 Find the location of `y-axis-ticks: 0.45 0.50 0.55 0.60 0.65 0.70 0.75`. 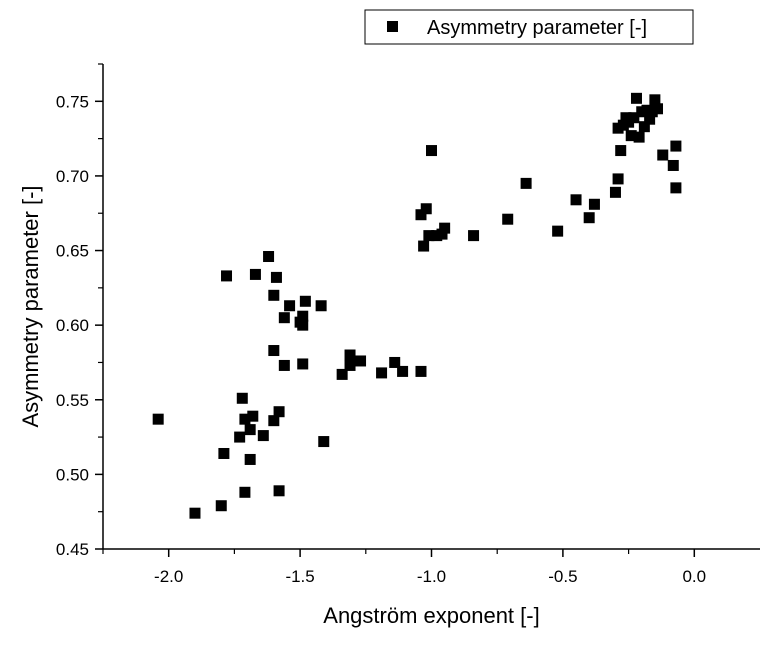

y-axis-ticks: 0.45 0.50 0.55 0.60 0.65 0.70 0.75 is located at coordinates (79, 311).